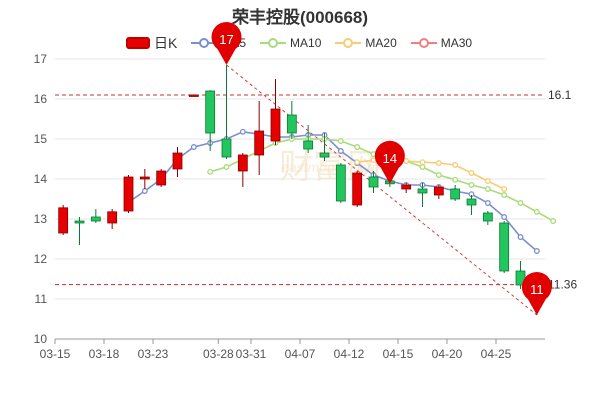  I want to click on x-tick-label: 04-15, so click(398, 354).